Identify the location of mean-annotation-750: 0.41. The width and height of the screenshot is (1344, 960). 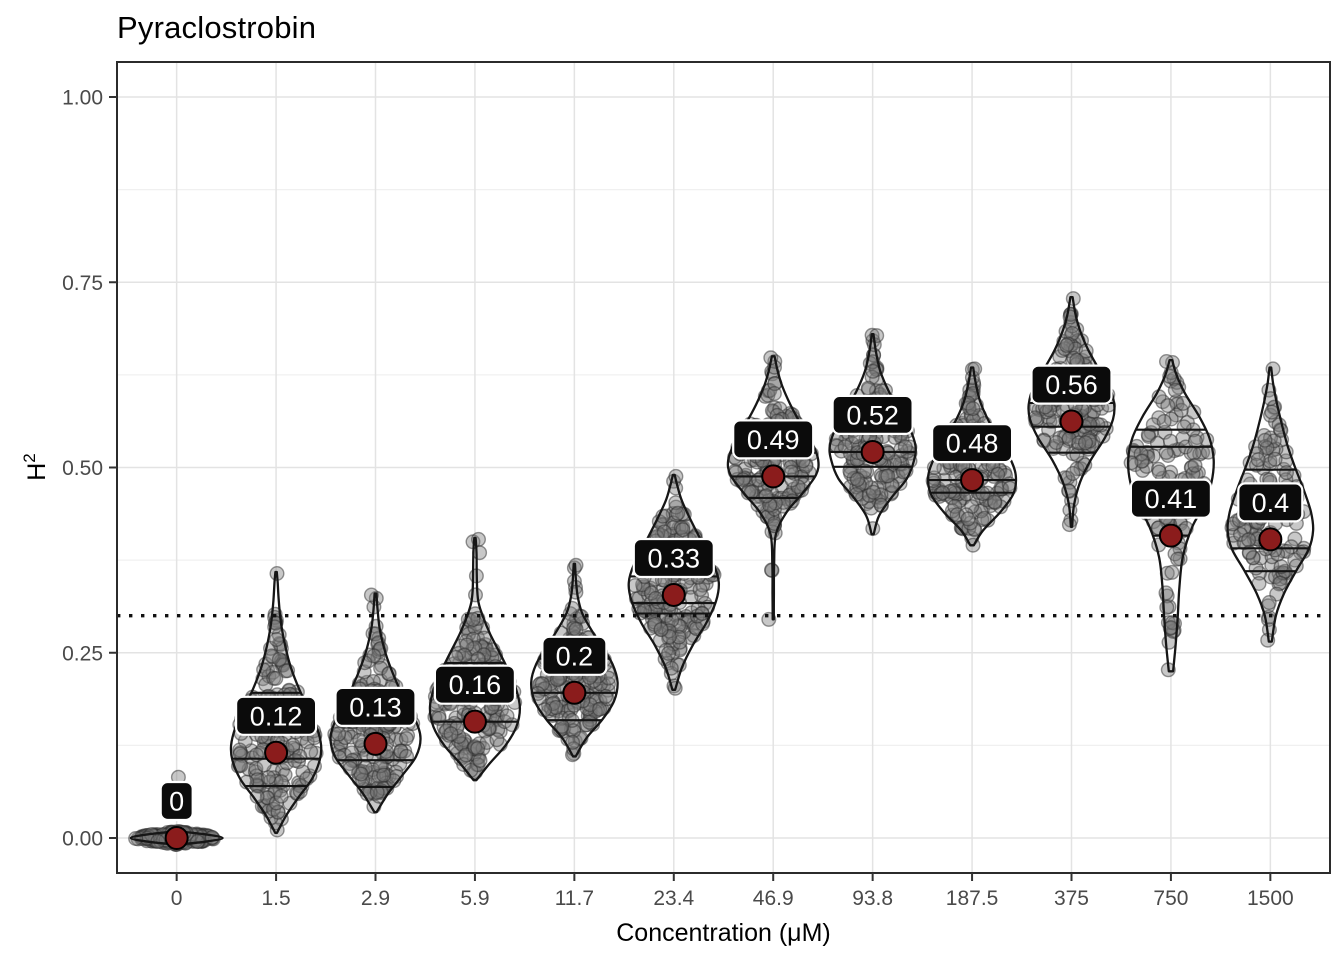
(1171, 513).